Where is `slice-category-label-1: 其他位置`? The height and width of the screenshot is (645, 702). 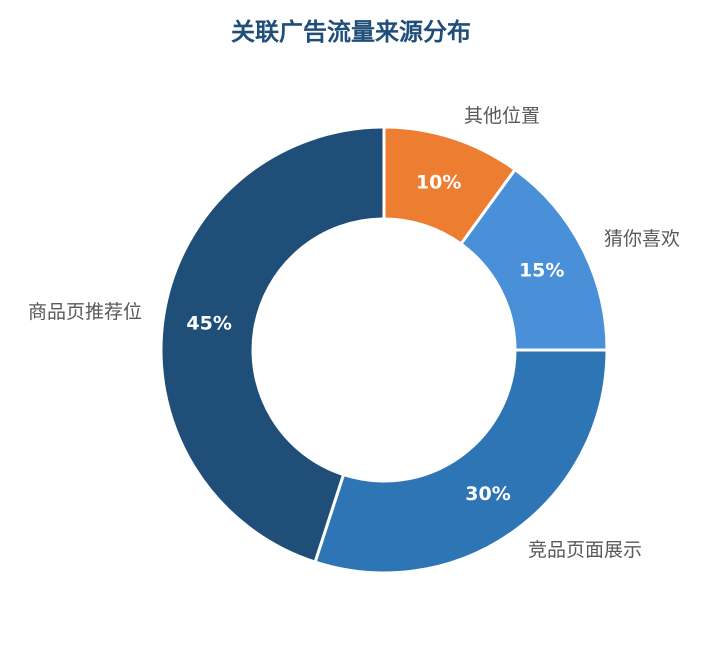 slice-category-label-1: 其他位置 is located at coordinates (502, 116).